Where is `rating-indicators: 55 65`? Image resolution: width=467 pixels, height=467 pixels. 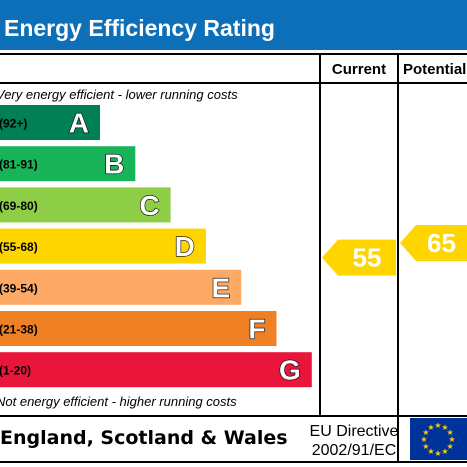 rating-indicators: 55 65 is located at coordinates (394, 250).